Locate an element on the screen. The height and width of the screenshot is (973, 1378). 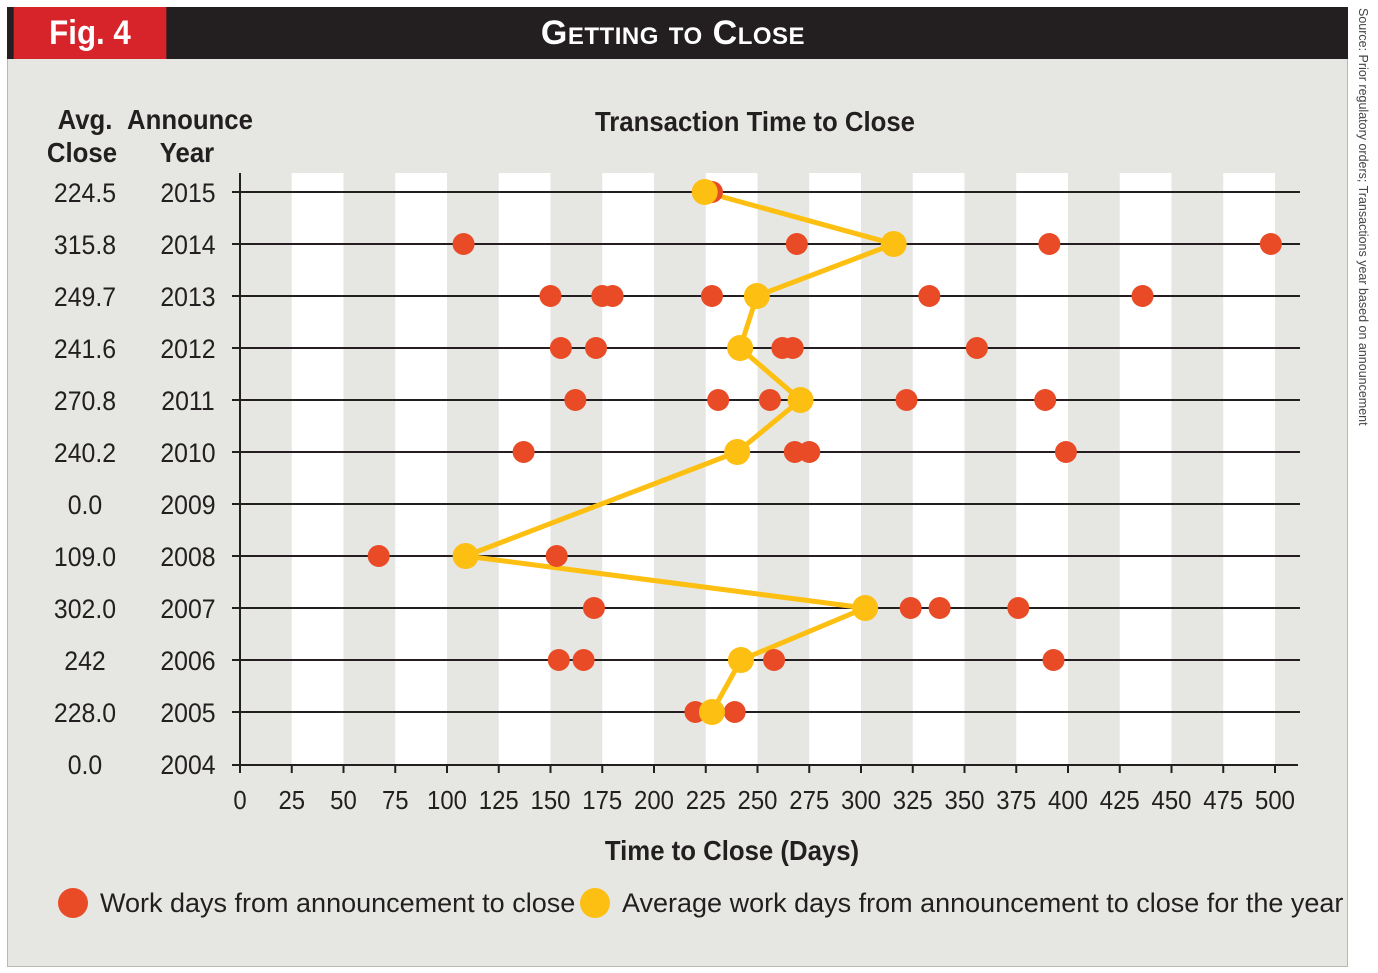
avg-close-label: 302.0 is located at coordinates (85, 609).